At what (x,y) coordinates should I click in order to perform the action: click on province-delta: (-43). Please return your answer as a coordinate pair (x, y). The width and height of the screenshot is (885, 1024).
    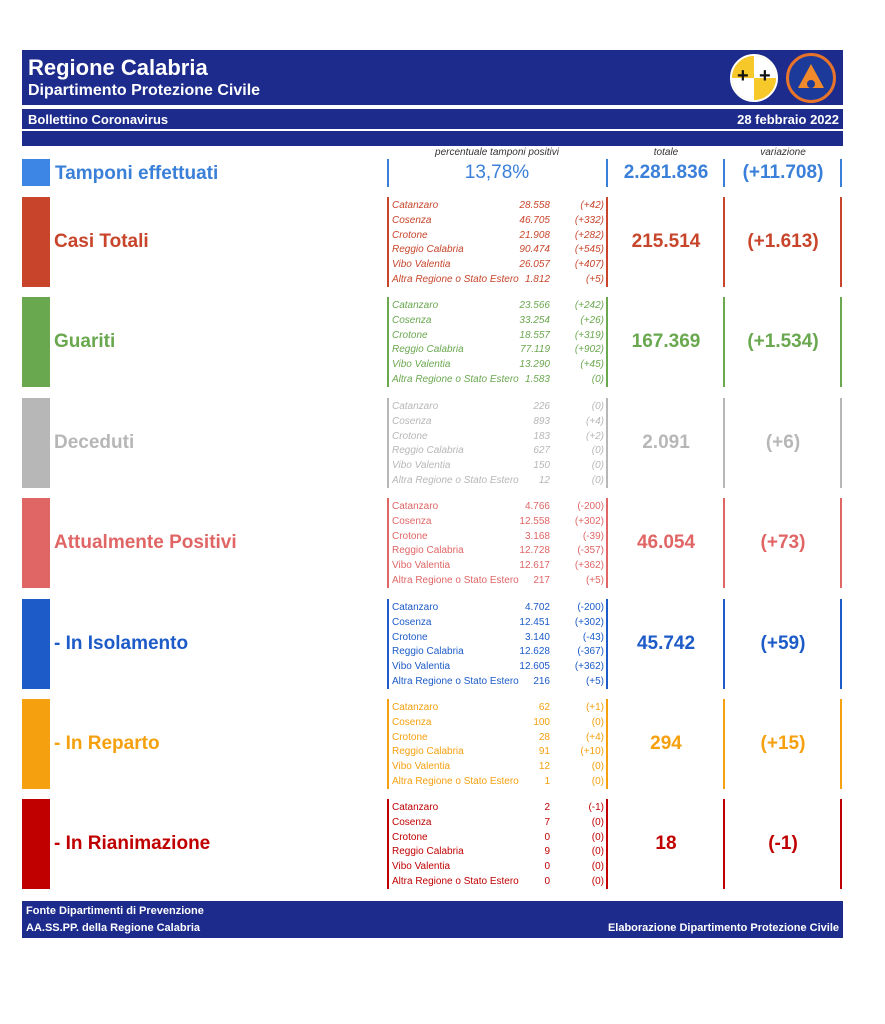
    Looking at the image, I should click on (593, 637).